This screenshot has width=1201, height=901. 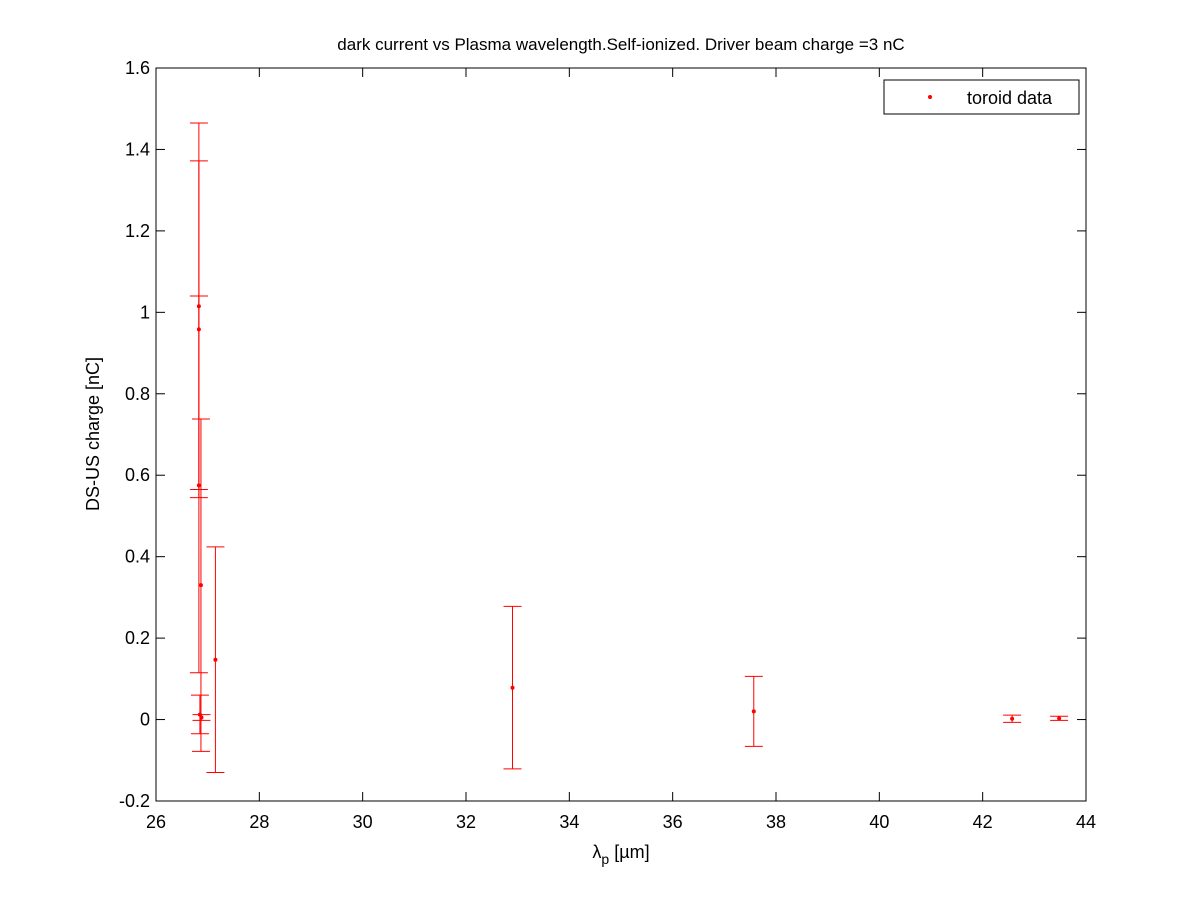 What do you see at coordinates (137, 231) in the screenshot?
I see `y-tick-label: 1.2` at bounding box center [137, 231].